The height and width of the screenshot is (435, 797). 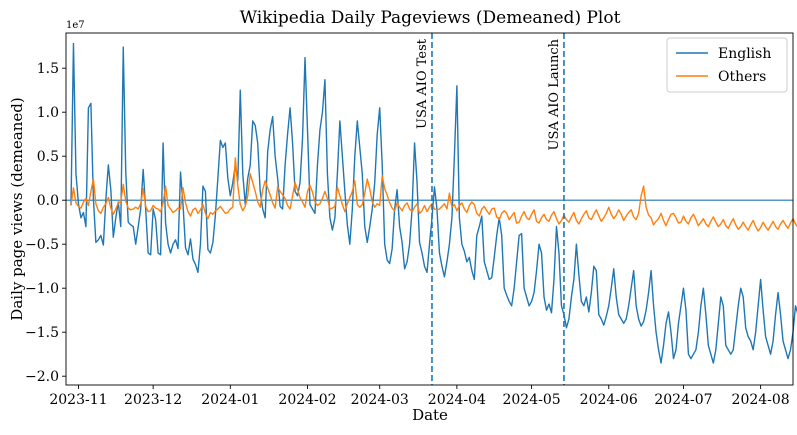 I want to click on y-axis-ticks: 1.5 1.0 0.5 0.0 −0.5 −1.0 −1.5 −2.0, so click(x=45, y=223).